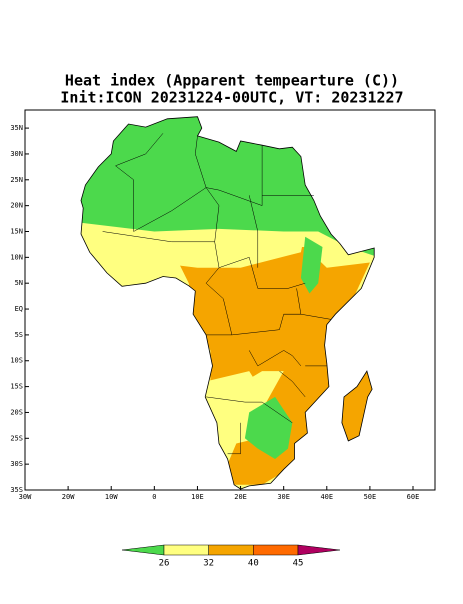 This screenshot has width=463, height=604. What do you see at coordinates (16, 154) in the screenshot?
I see `y-tick-label: 30N` at bounding box center [16, 154].